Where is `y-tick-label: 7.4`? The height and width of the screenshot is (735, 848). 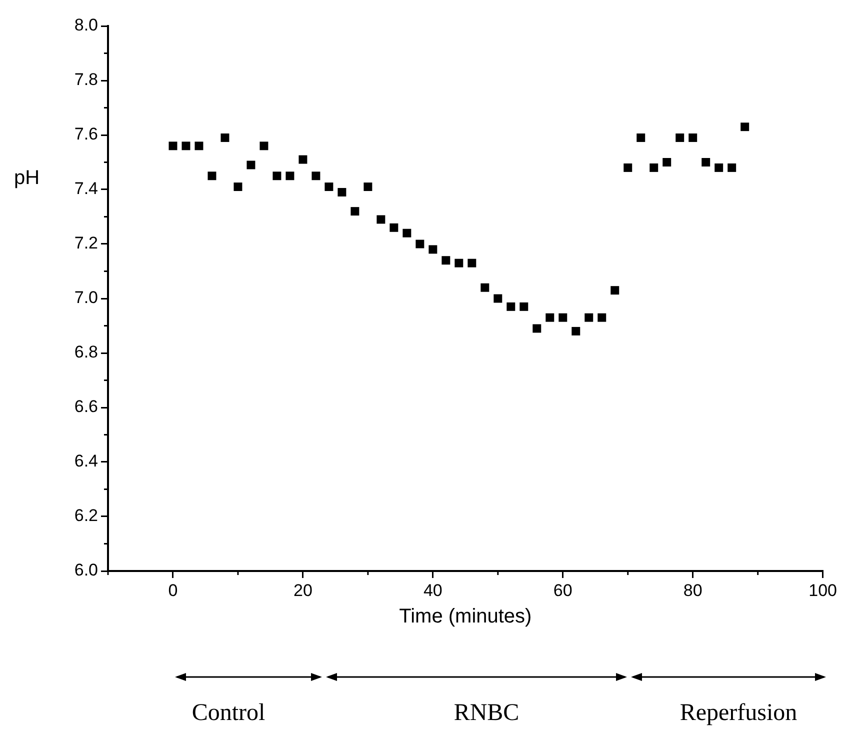
y-tick-label: 7.4 is located at coordinates (86, 188).